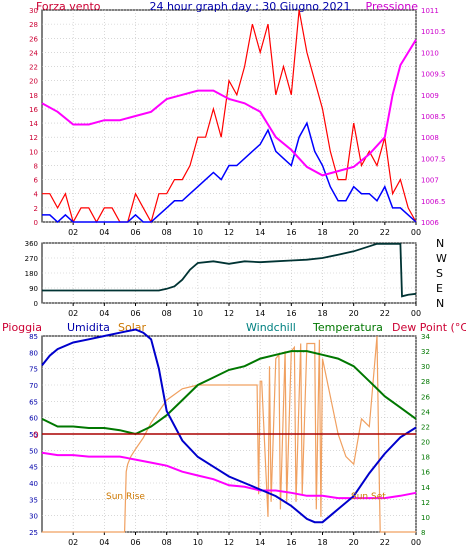 This screenshot has height=559, width=466. What do you see at coordinates (439, 273) in the screenshot?
I see `compass-label: S` at bounding box center [439, 273].